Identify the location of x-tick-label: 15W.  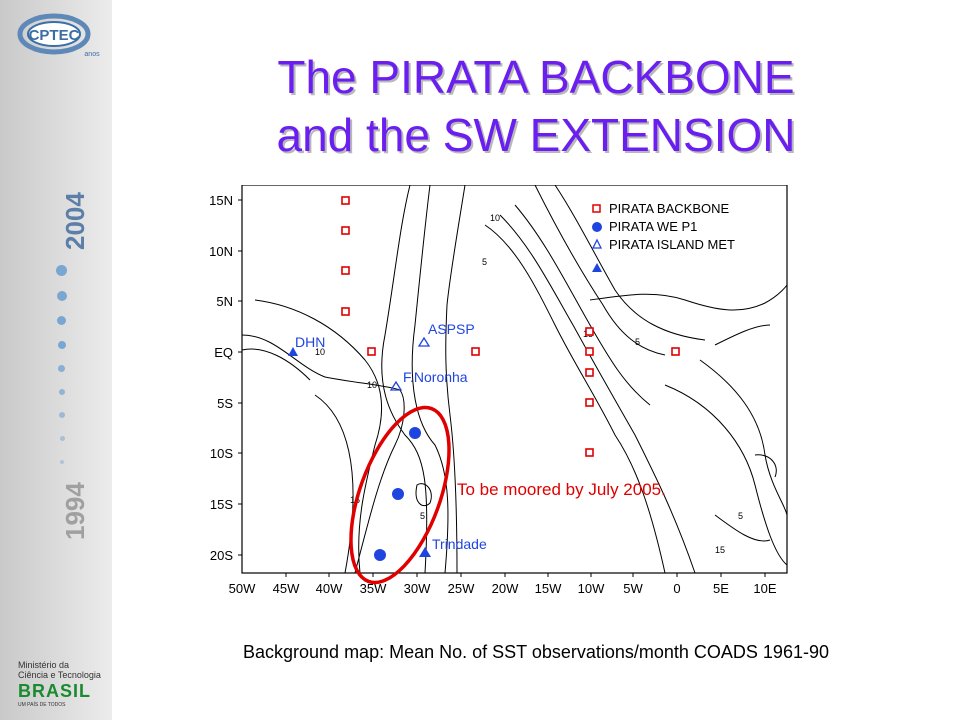
(548, 588).